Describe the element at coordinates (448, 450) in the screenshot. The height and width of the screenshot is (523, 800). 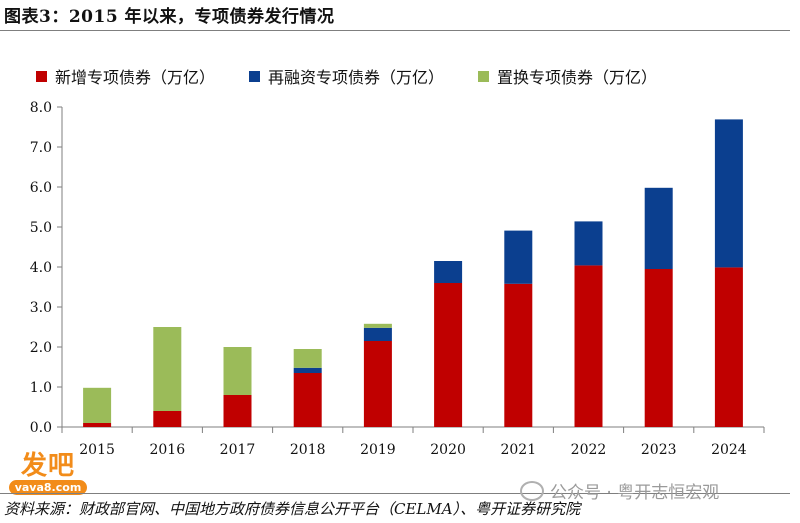
I see `x-tick-label: 2020` at that location.